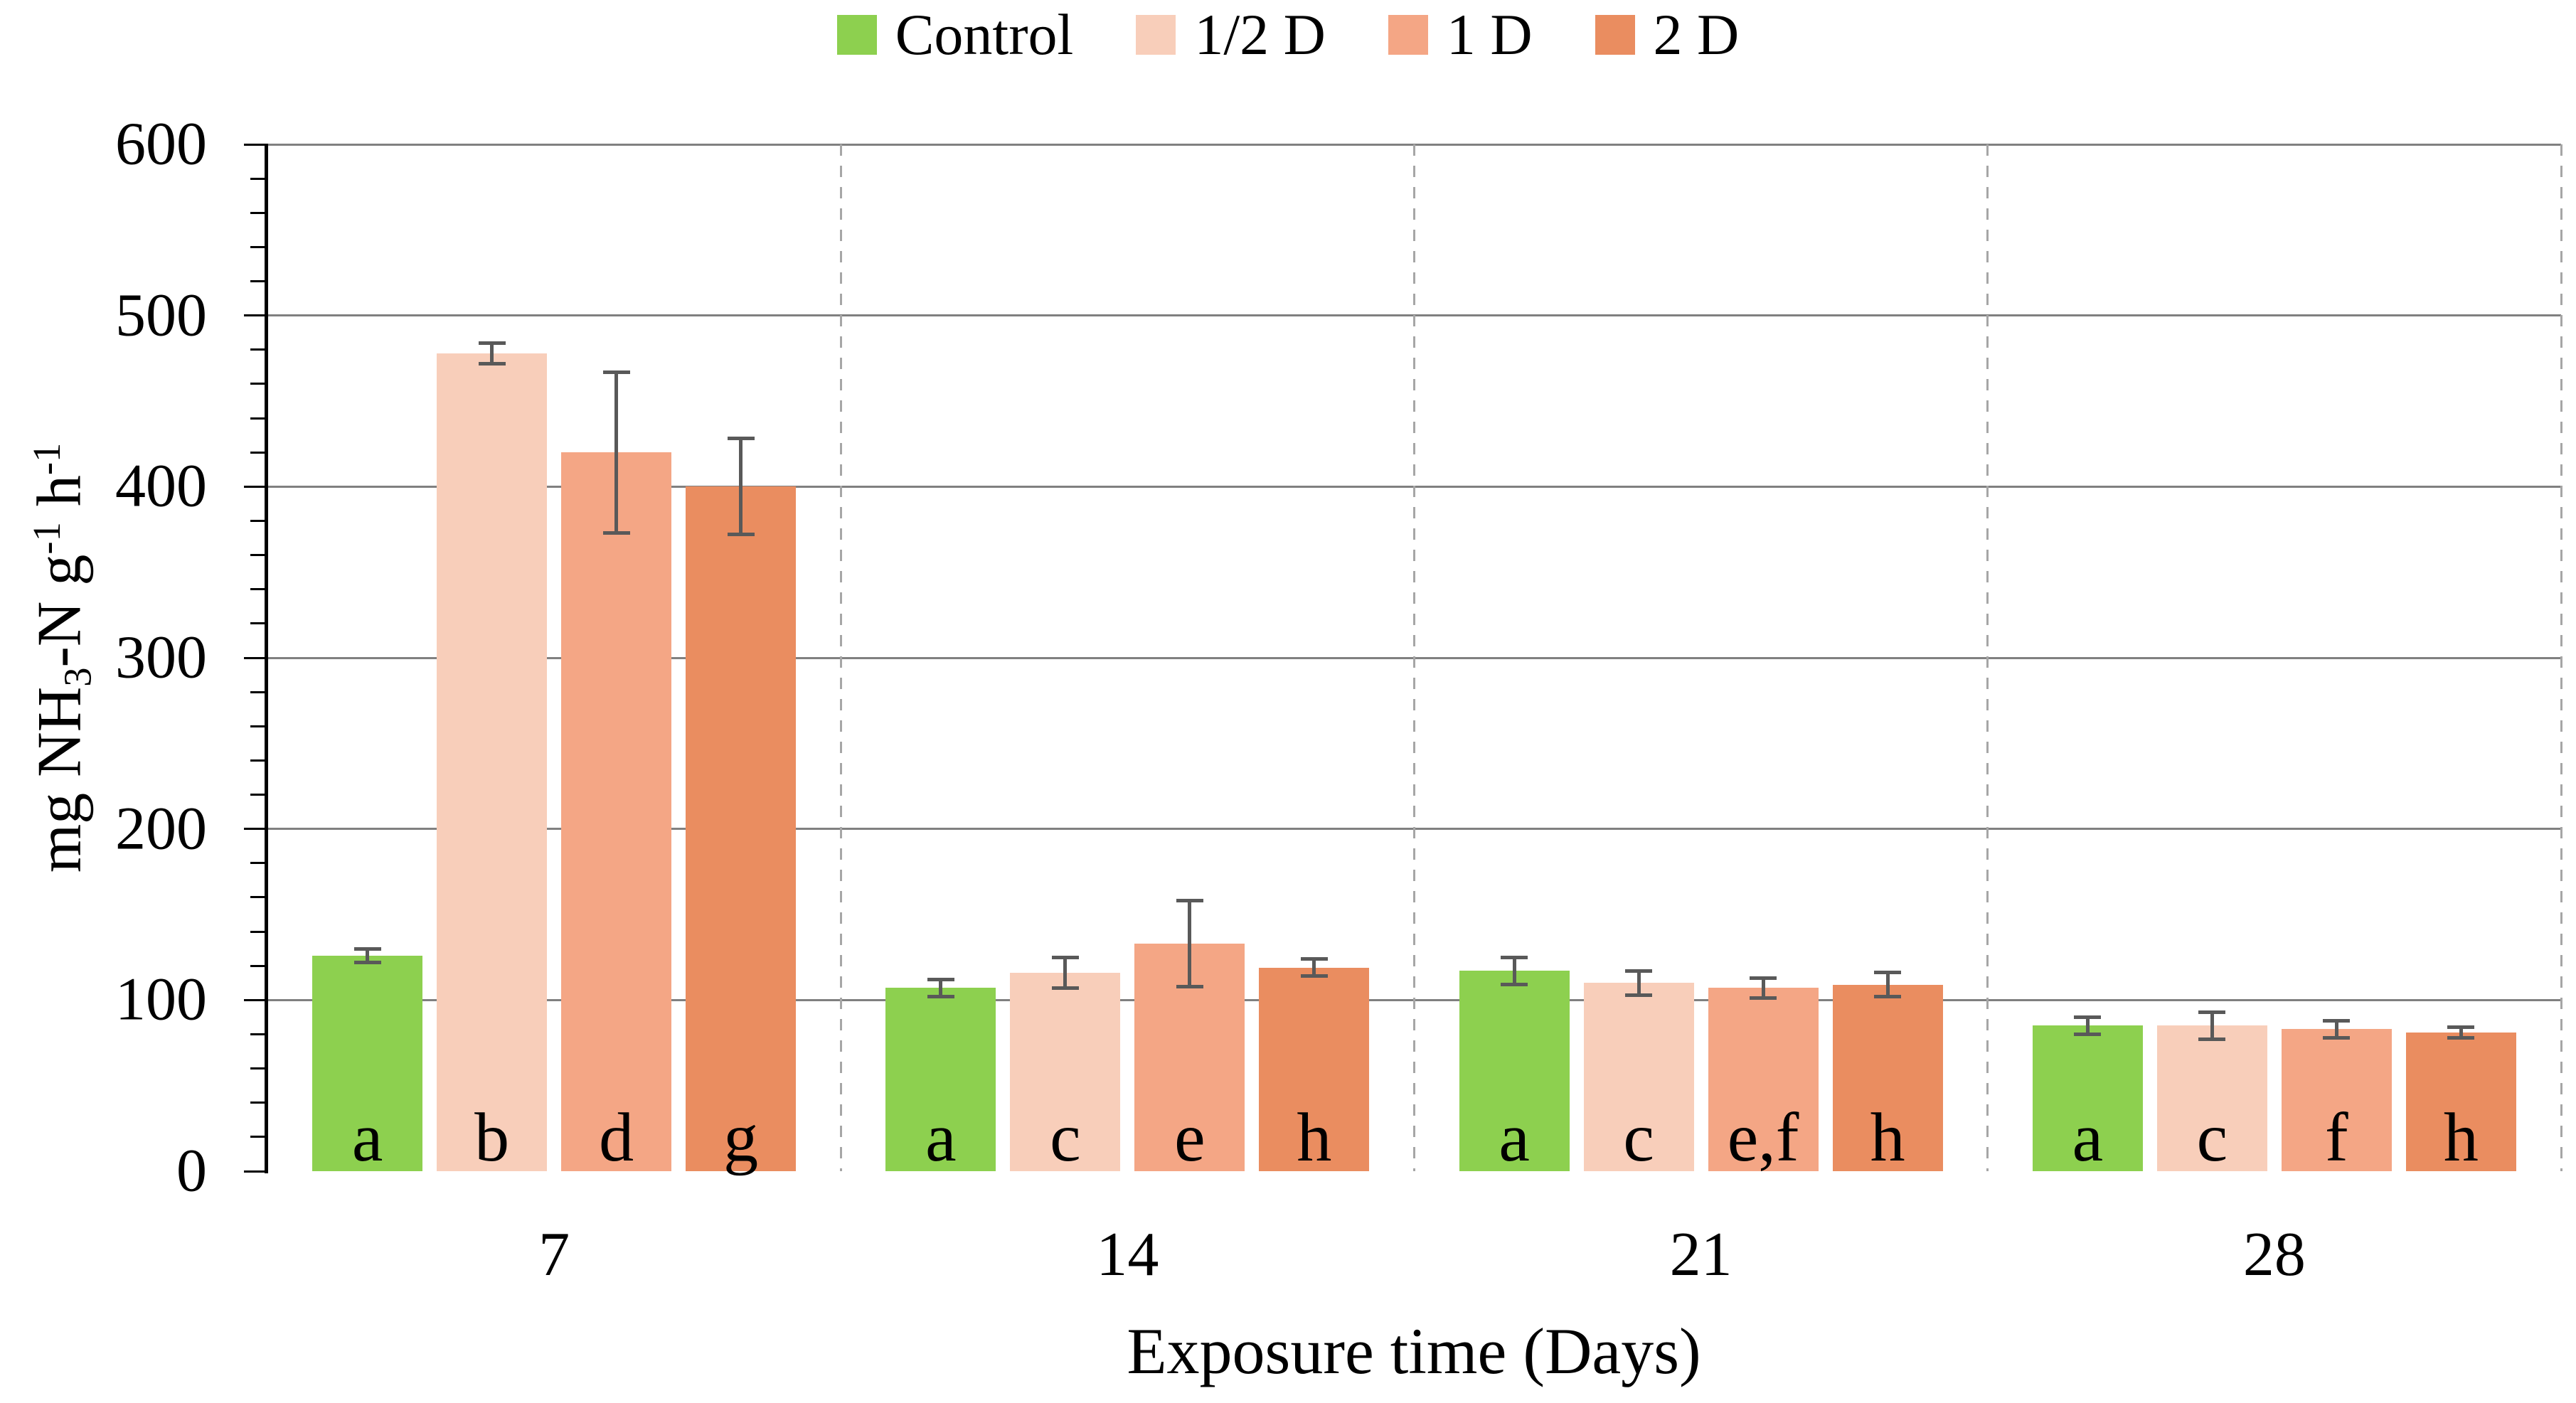  What do you see at coordinates (161, 656) in the screenshot?
I see `y-tick-label-300: 300` at bounding box center [161, 656].